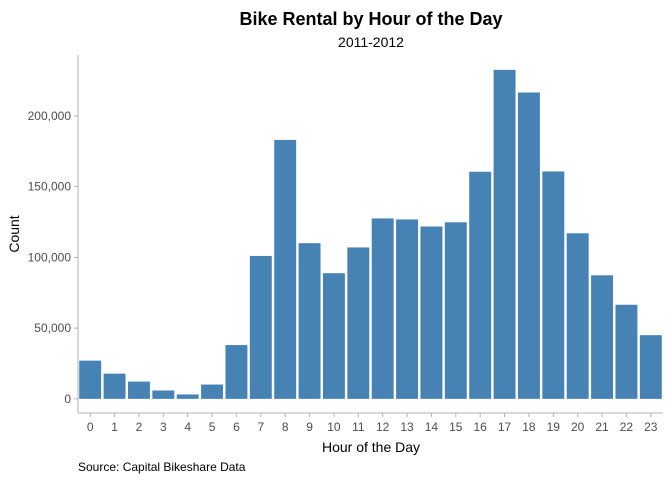 This screenshot has height=480, width=672. Describe the element at coordinates (383, 427) in the screenshot. I see `x-tick-label: 12` at that location.